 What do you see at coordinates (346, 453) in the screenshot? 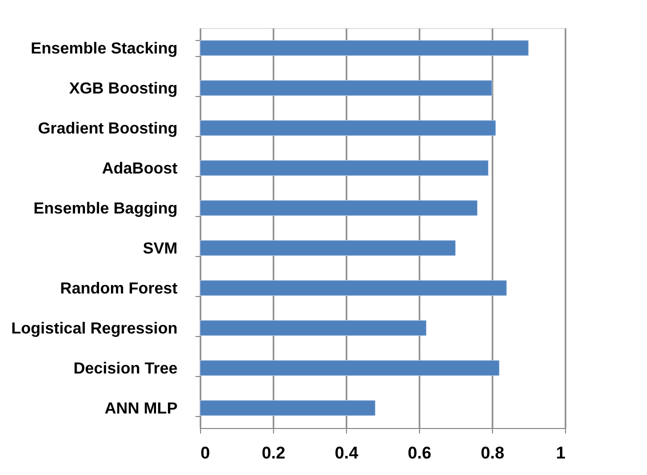
I see `x-tick-label: 0.4` at bounding box center [346, 453].